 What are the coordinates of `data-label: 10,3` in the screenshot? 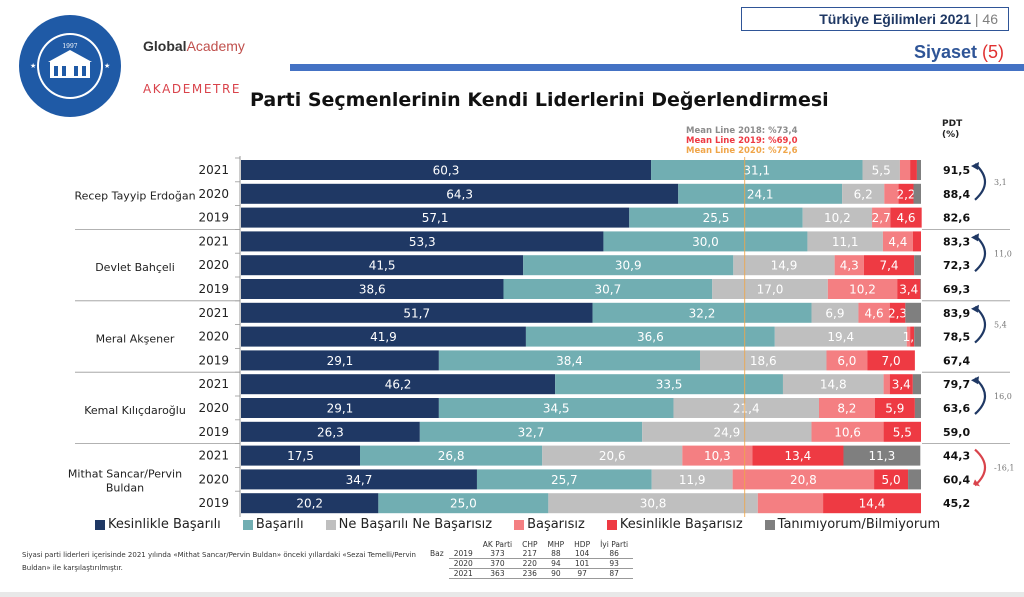 It's located at (717, 456).